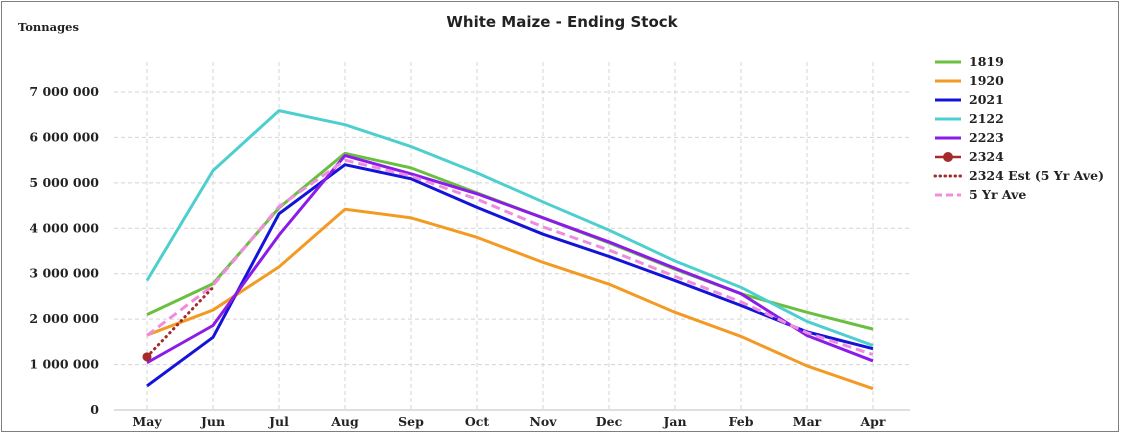 Image resolution: width=1122 pixels, height=435 pixels. I want to click on y-tick-label: 3 000 000, so click(64, 273).